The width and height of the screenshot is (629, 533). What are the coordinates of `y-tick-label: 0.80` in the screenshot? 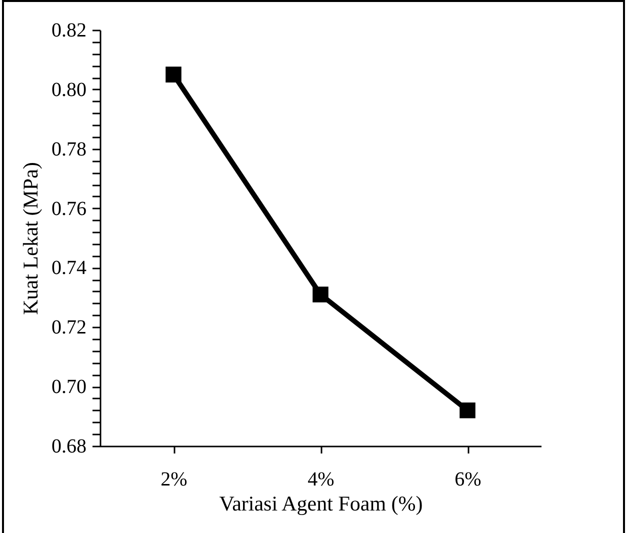 It's located at (69, 89).